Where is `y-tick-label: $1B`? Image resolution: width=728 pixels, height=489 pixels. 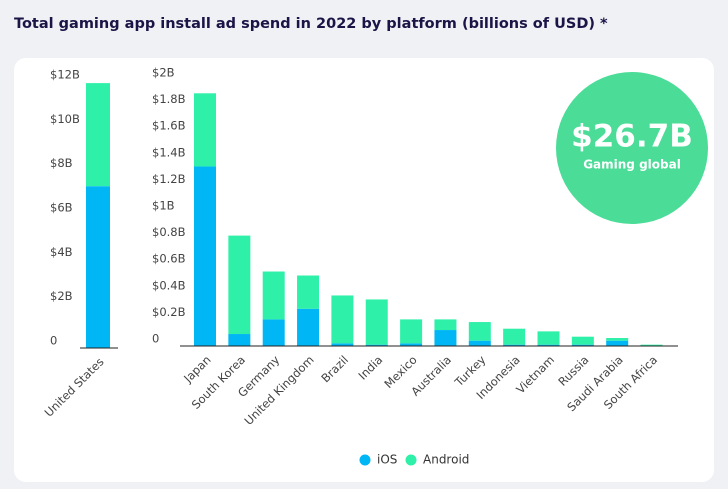 y-tick-label: $1B is located at coordinates (163, 206).